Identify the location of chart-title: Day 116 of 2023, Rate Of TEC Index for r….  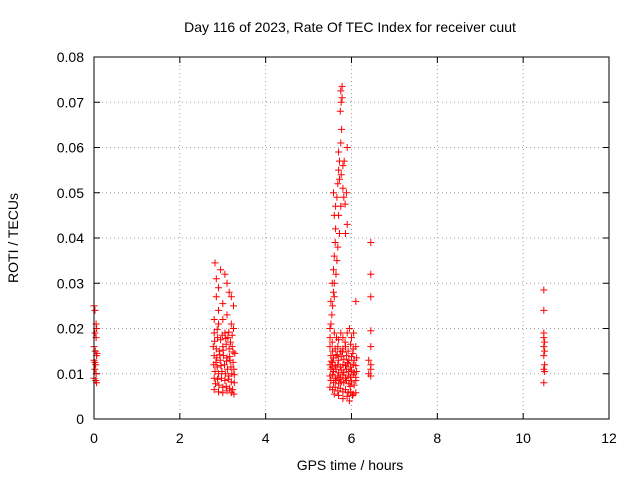
(350, 27).